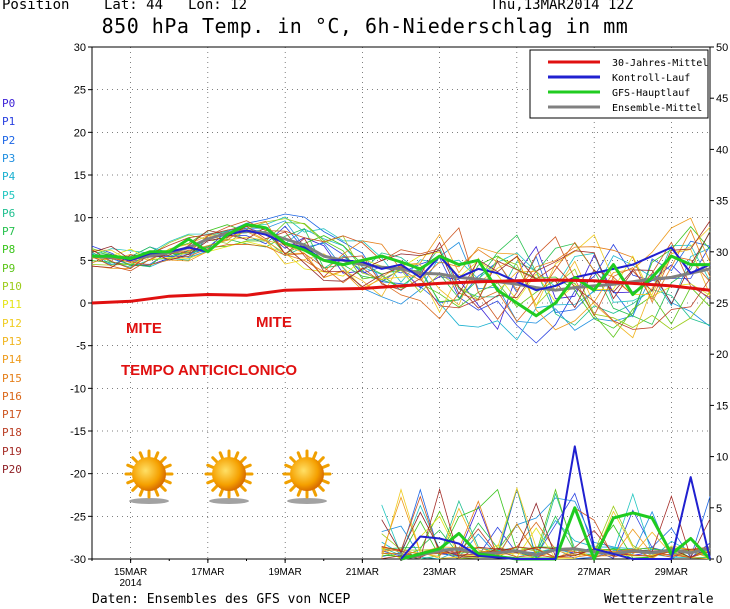  What do you see at coordinates (9, 158) in the screenshot?
I see `member-label-p3: P3` at bounding box center [9, 158].